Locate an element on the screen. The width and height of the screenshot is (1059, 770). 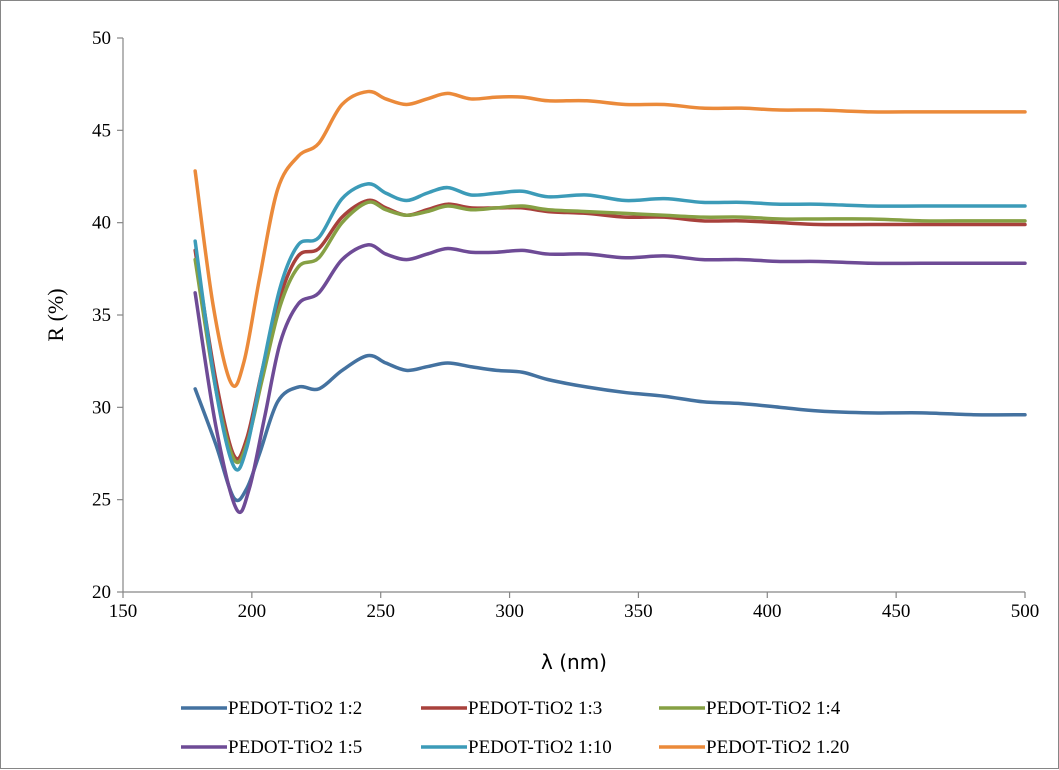
y-tick-label: 30 is located at coordinates (101, 407).